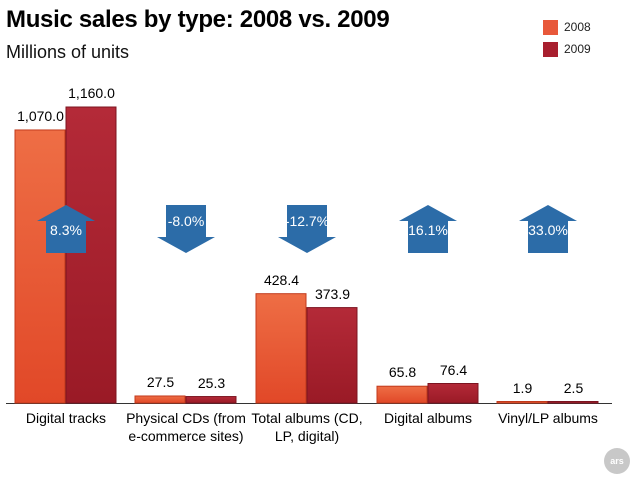  What do you see at coordinates (91, 93) in the screenshot?
I see `value-label-2009-0: 1,160.0` at bounding box center [91, 93].